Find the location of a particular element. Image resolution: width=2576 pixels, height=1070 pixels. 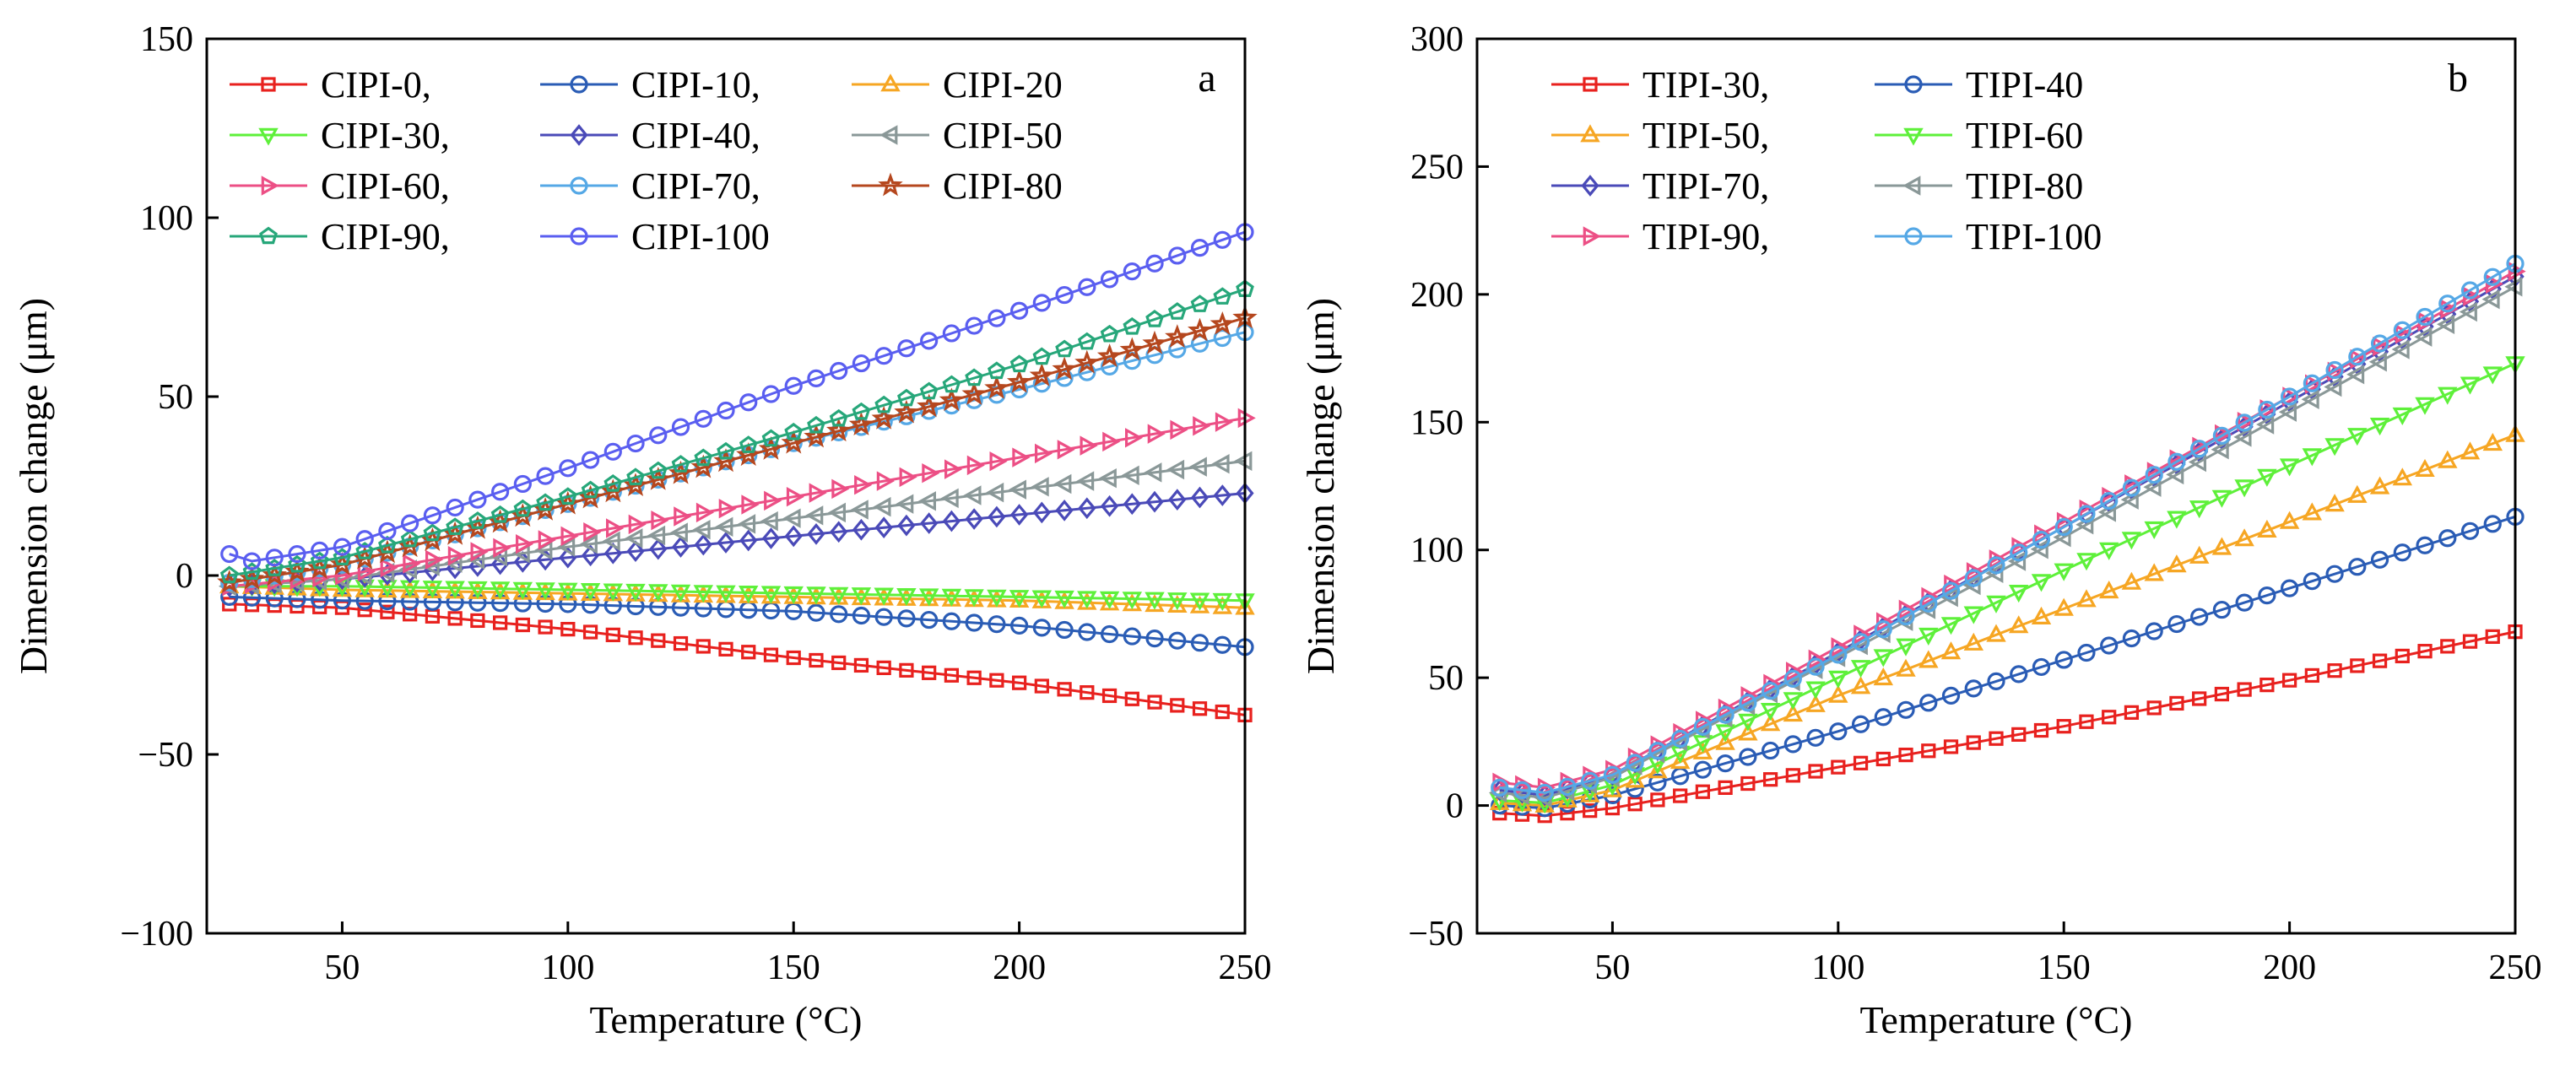

legend-label: TIPI-60 is located at coordinates (2024, 135).